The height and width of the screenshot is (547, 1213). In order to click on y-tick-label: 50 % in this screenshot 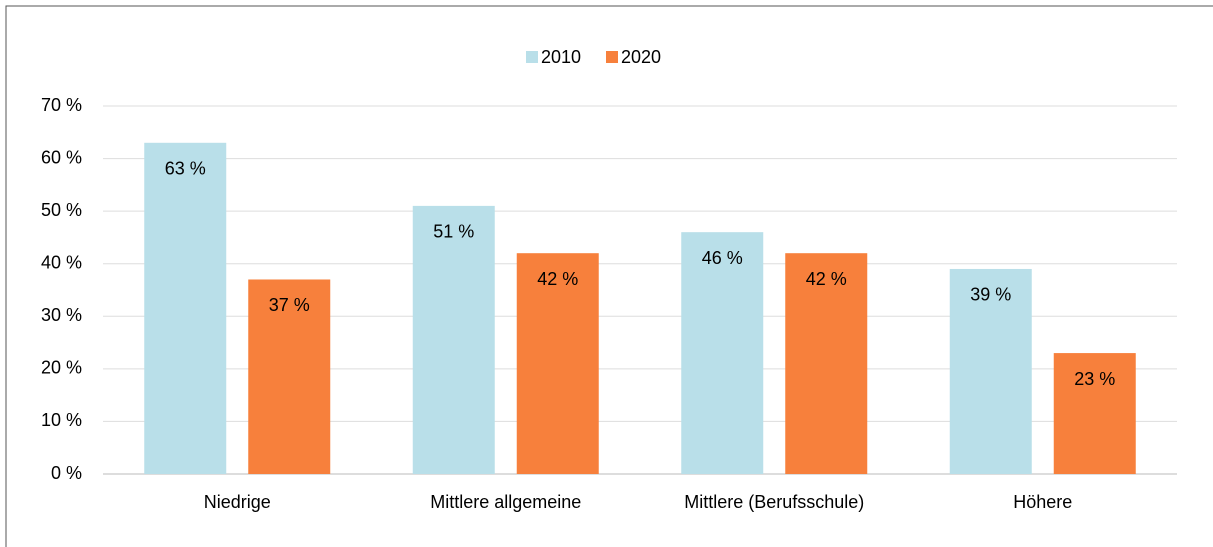, I will do `click(61, 210)`.